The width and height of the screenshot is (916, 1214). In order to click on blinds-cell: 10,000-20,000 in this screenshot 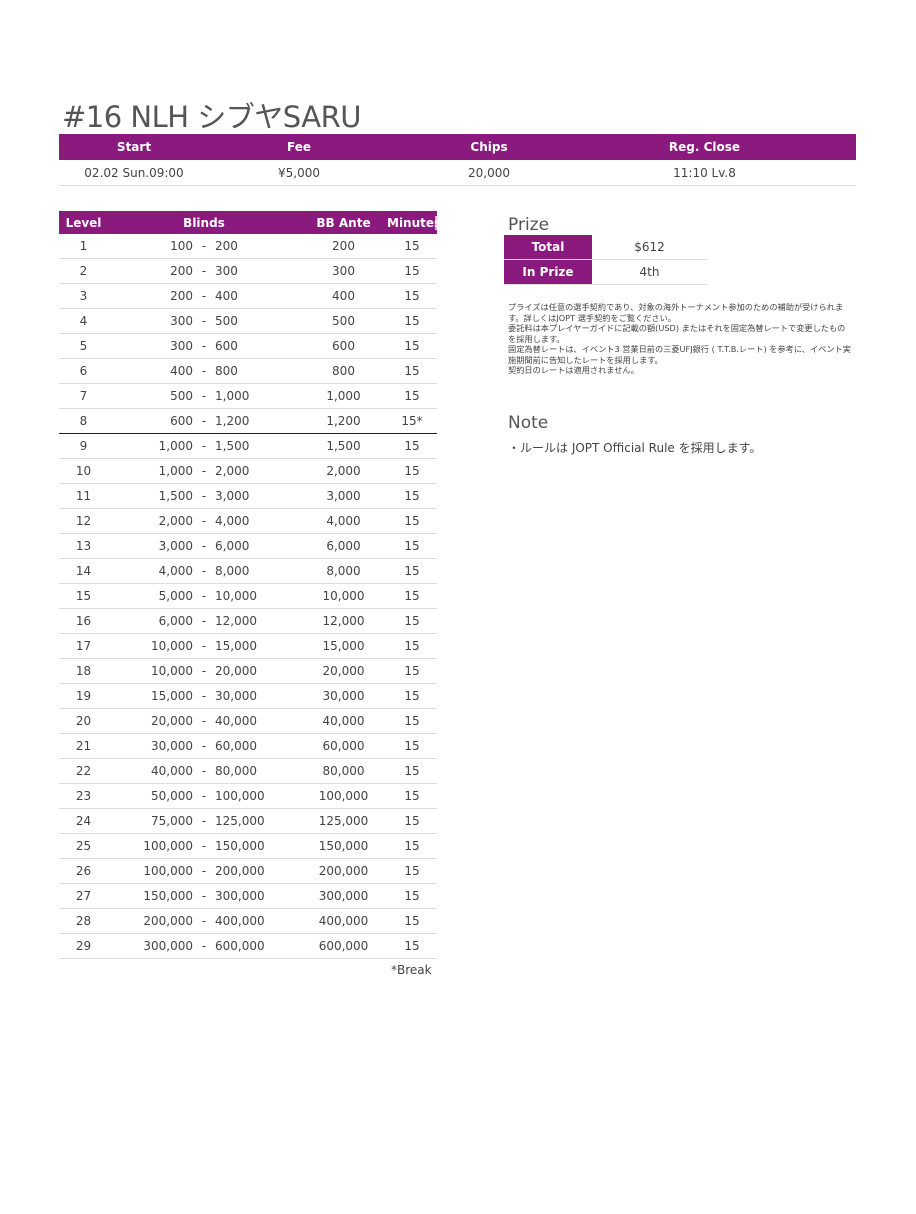, I will do `click(204, 671)`.